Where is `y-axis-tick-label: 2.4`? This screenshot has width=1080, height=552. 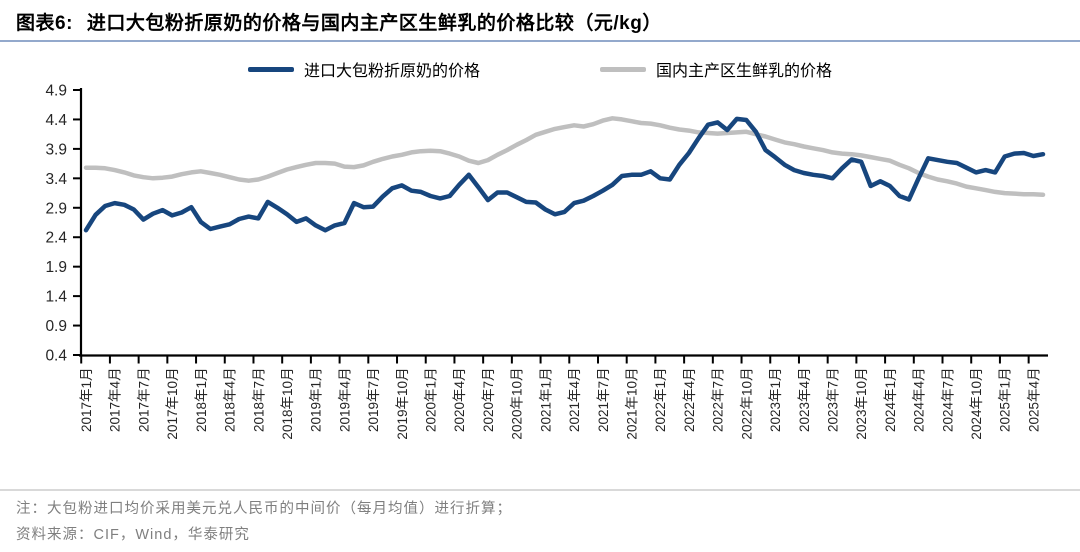
y-axis-tick-label: 2.4 is located at coordinates (56, 238).